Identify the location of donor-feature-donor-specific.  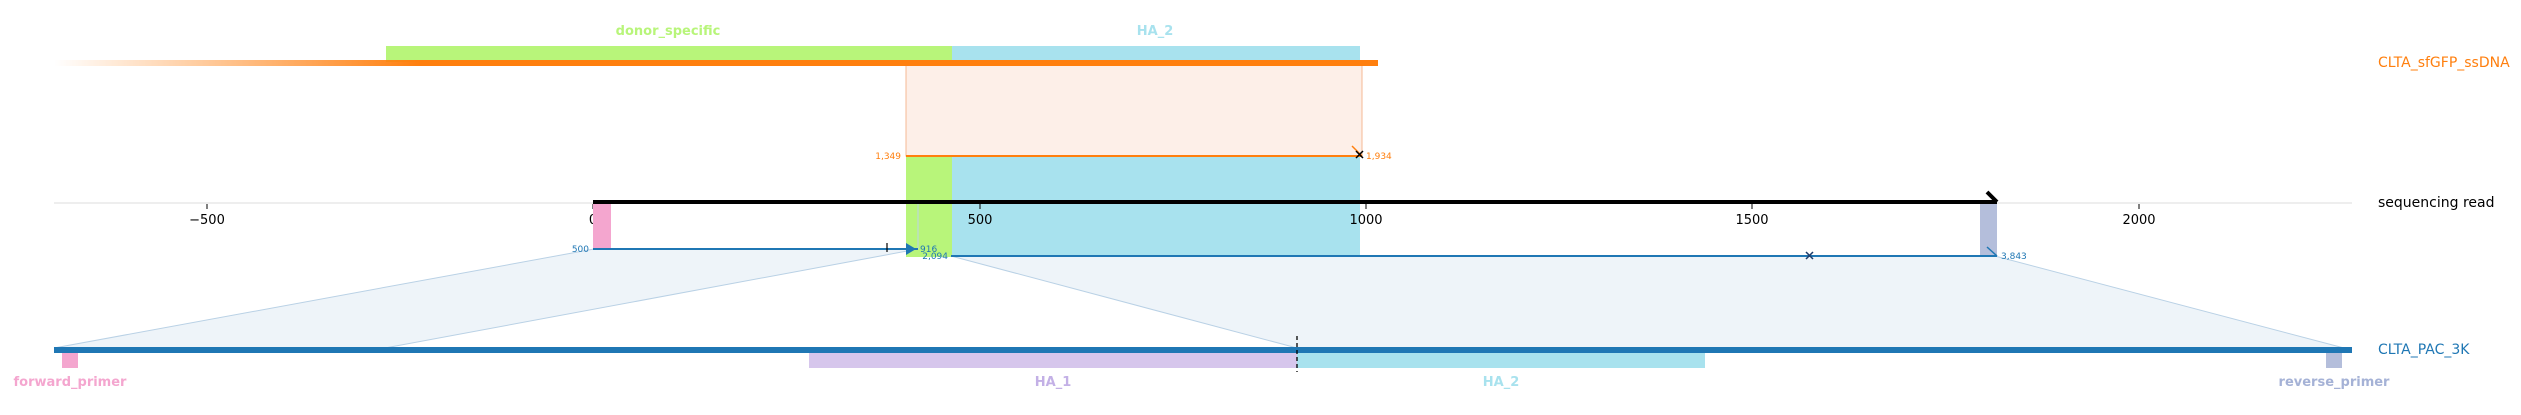
(669, 54).